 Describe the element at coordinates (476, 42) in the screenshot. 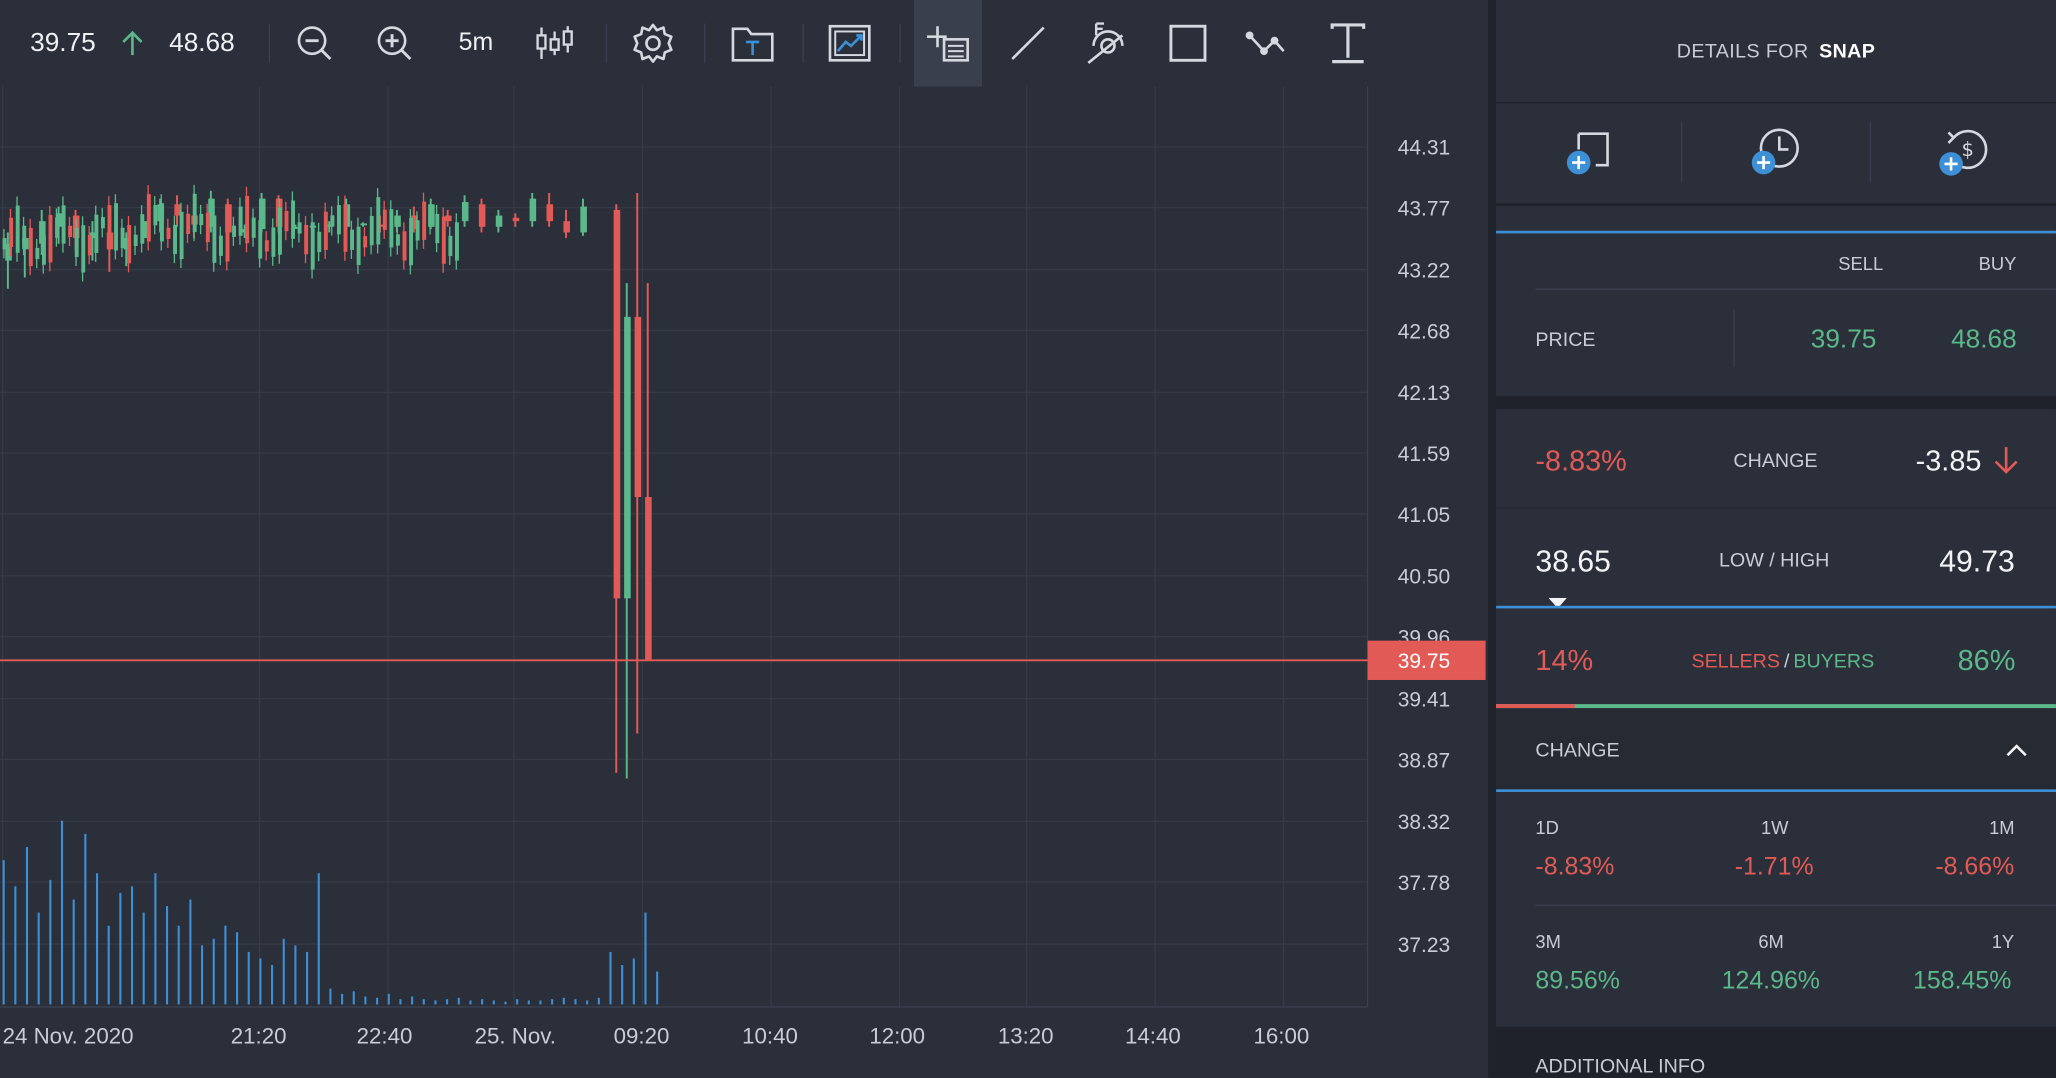

I see `timeframe-button: 5m` at that location.